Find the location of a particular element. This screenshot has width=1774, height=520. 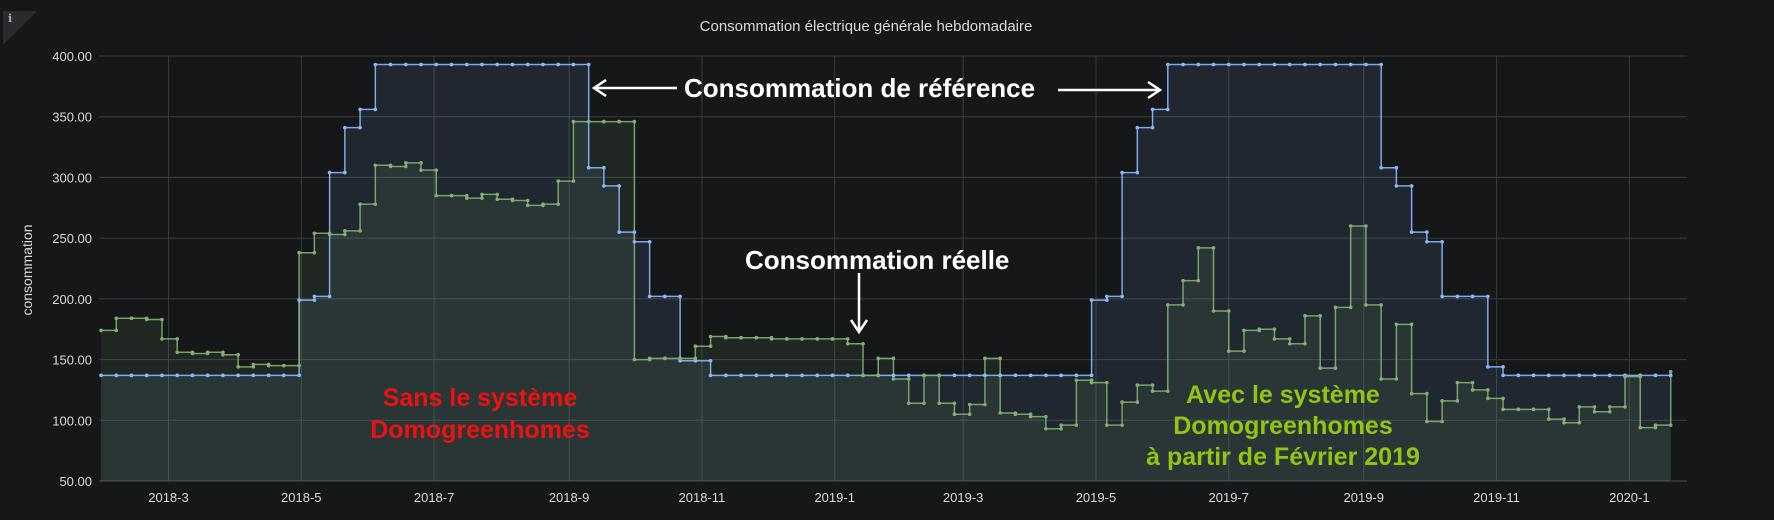

x-tick-label: 2018-3 is located at coordinates (168, 497).